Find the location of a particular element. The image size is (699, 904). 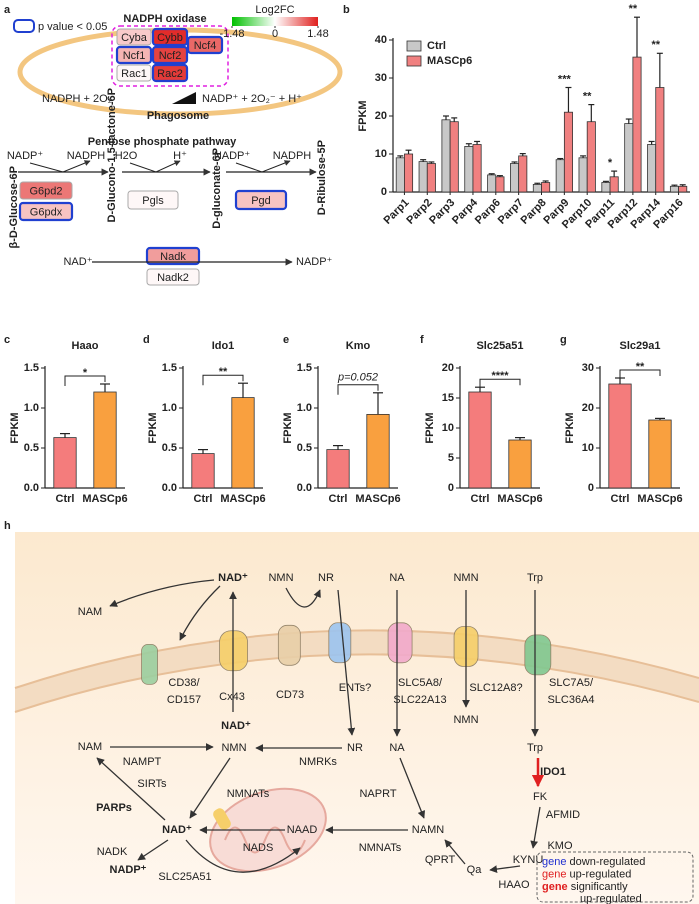

pathway-label: ENTs? is located at coordinates (355, 688).